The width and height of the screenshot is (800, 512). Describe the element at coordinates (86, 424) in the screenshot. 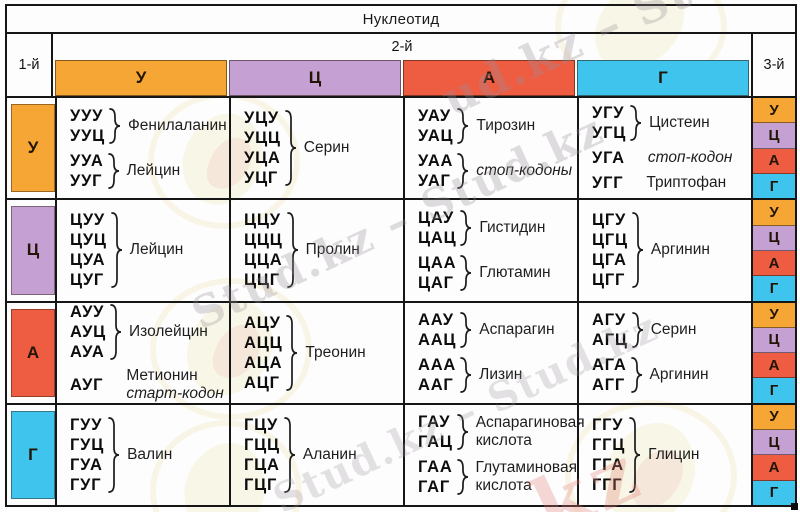

I see `codon: ГУУ` at that location.